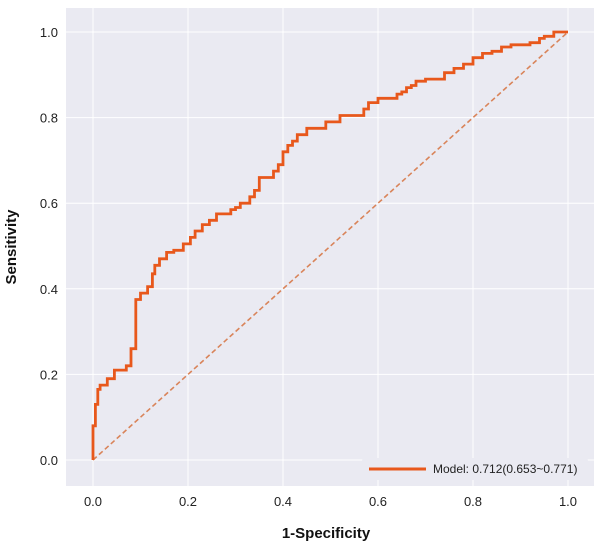 This screenshot has height=544, width=600. Describe the element at coordinates (326, 533) in the screenshot. I see `x-axis-title: 1-Specificity` at that location.